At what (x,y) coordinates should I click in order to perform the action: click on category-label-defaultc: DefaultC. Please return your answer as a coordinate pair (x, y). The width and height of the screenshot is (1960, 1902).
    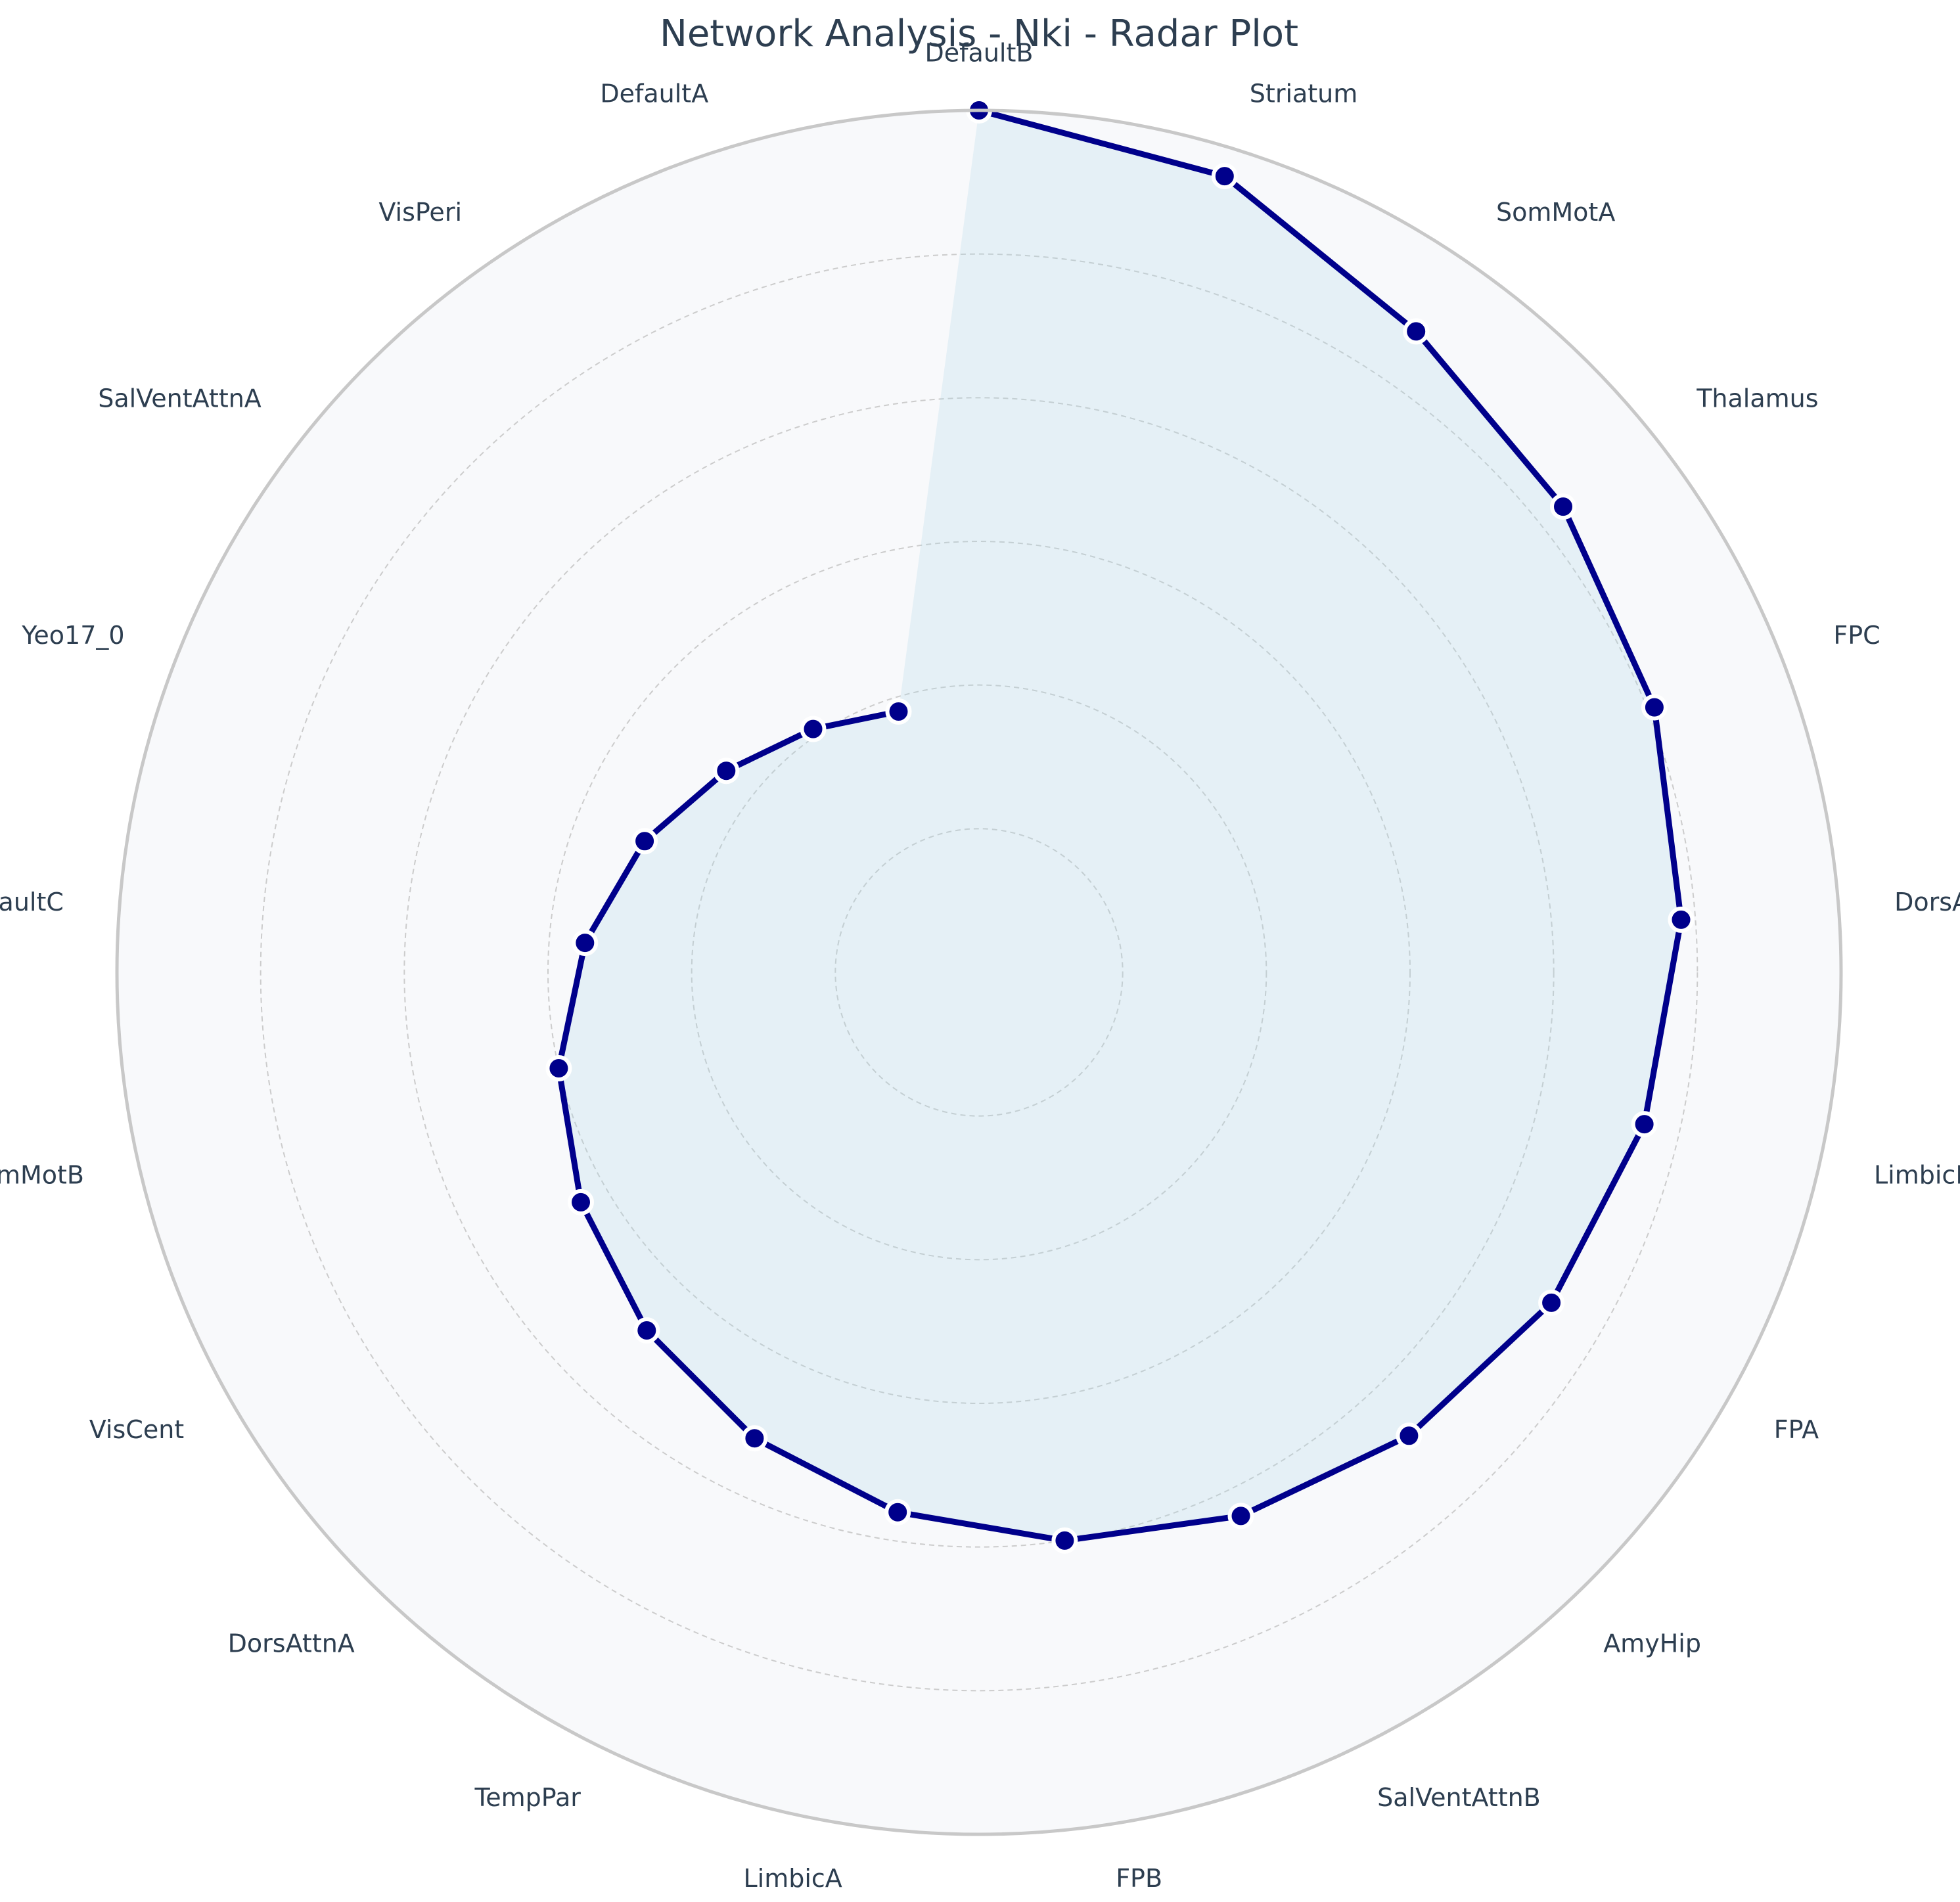
    Looking at the image, I should click on (32, 902).